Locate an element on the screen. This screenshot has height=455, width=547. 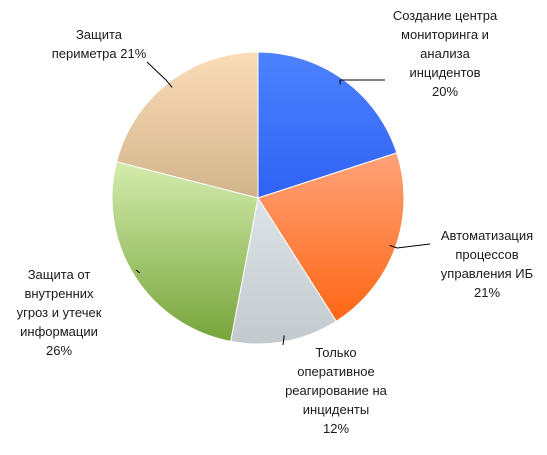
slice-label-line: Создание центра is located at coordinates (445, 15).